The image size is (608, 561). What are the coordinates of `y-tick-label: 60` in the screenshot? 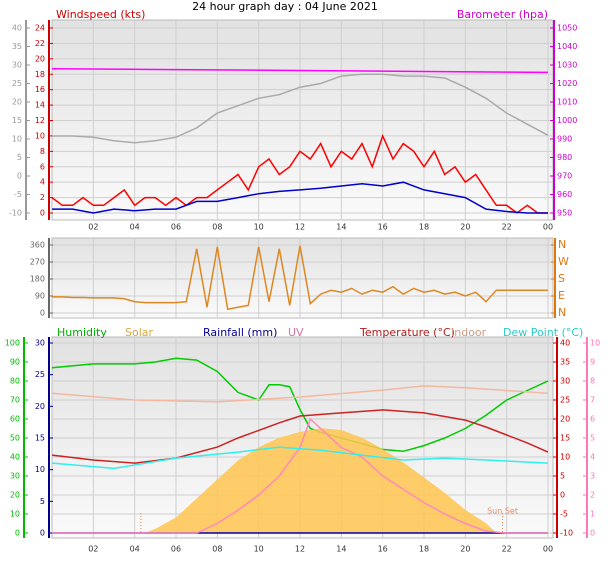 It's located at (15, 419).